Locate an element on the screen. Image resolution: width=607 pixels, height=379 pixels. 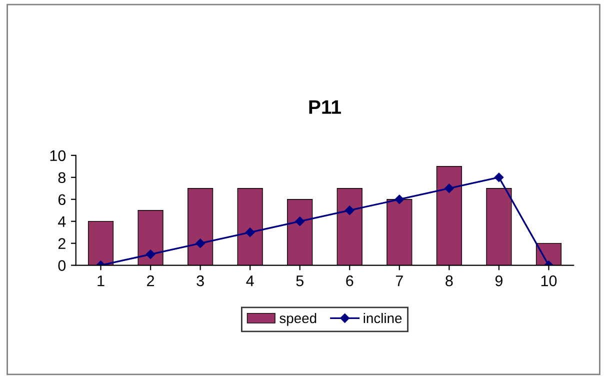
y-tick-label: 0 is located at coordinates (62, 265).